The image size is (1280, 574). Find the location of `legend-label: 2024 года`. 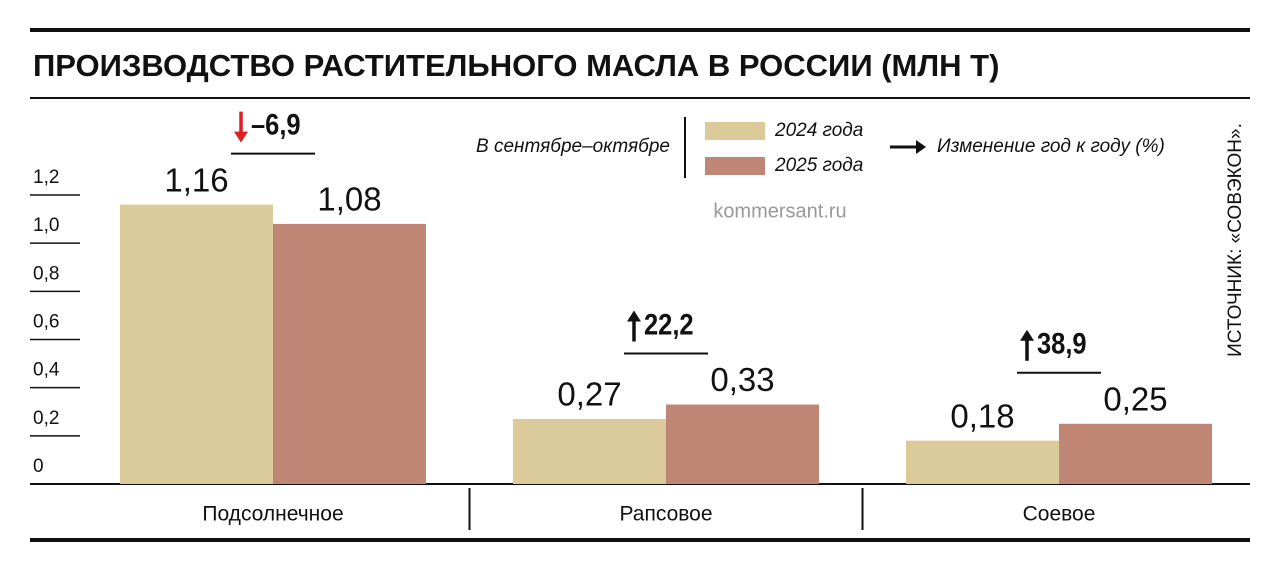

legend-label: 2024 года is located at coordinates (818, 130).